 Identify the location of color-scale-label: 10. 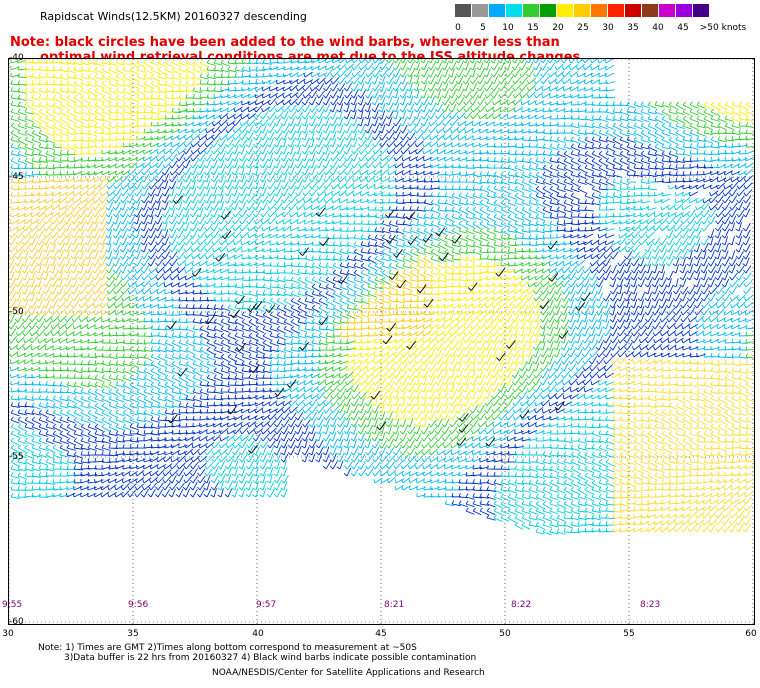
(508, 28).